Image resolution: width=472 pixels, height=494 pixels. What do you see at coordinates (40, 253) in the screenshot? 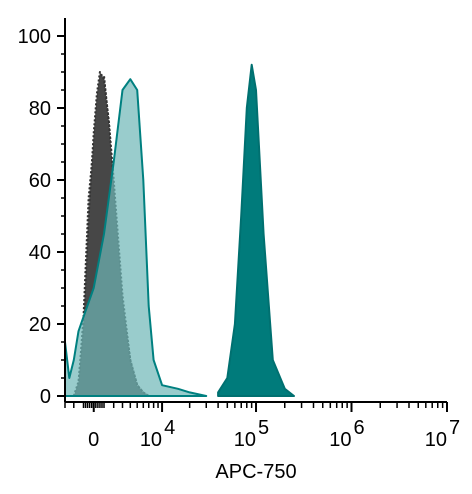
I see `y-tick-label: 40` at bounding box center [40, 253].